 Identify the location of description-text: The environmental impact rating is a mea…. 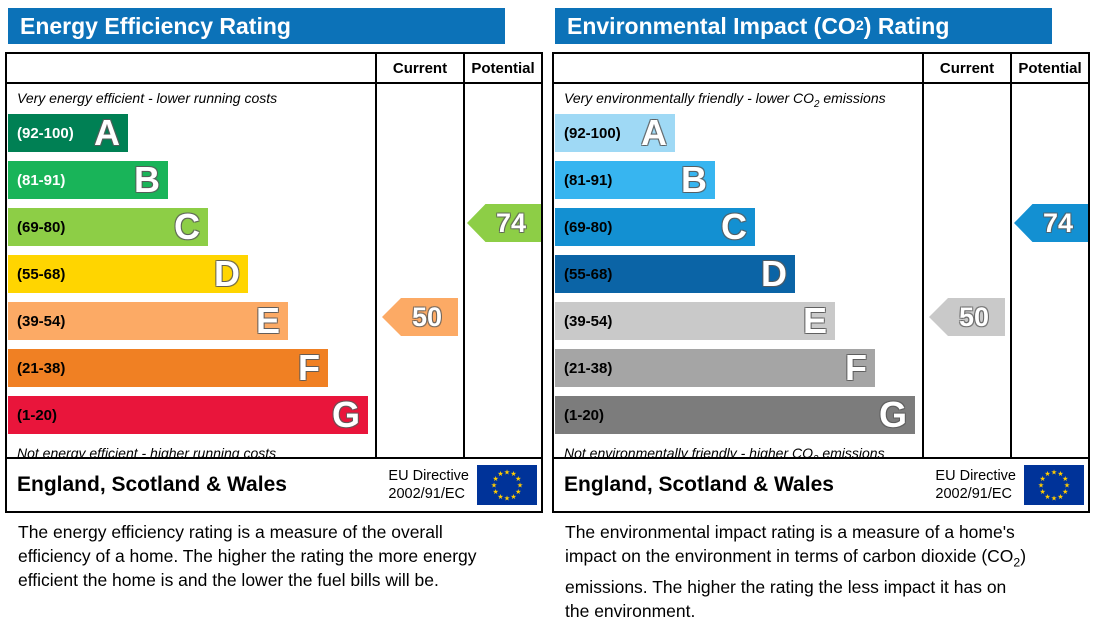
(790, 544).